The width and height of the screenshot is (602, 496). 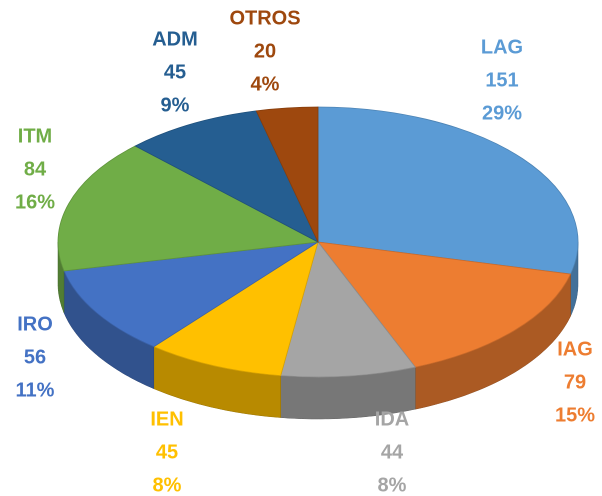 I want to click on data-label-name: LAG, so click(x=502, y=47).